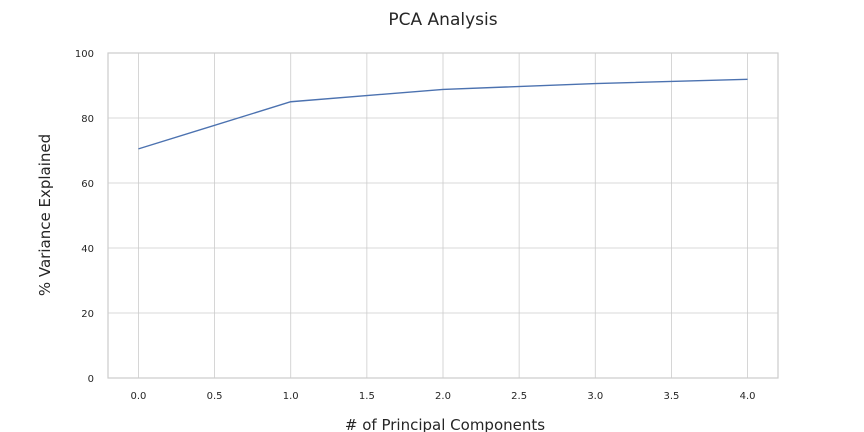 The height and width of the screenshot is (432, 864). I want to click on x-tick-label: 4.0, so click(748, 396).